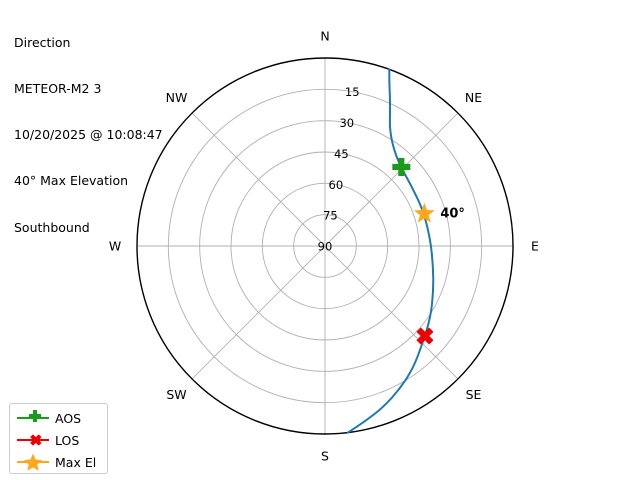 Image resolution: width=640 pixels, height=480 pixels. What do you see at coordinates (424, 212) in the screenshot?
I see `marker-max-el` at bounding box center [424, 212].